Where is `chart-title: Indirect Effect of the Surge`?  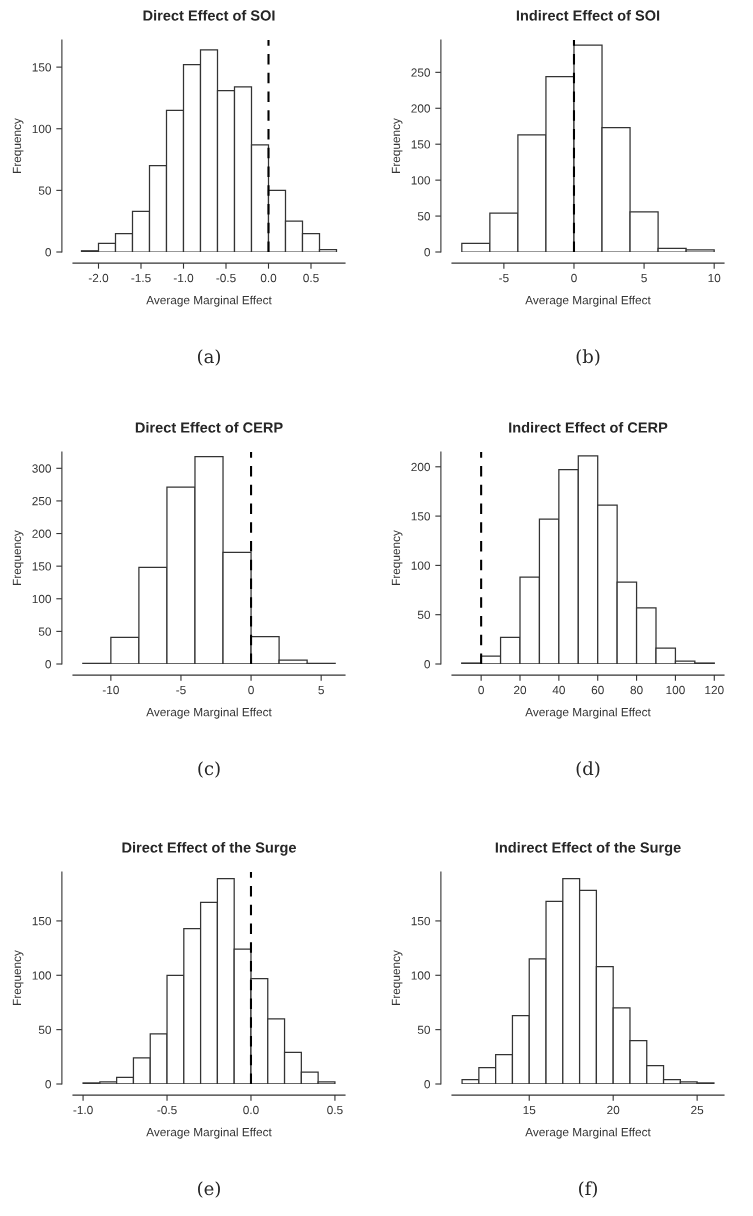 chart-title: Indirect Effect of the Surge is located at coordinates (588, 848).